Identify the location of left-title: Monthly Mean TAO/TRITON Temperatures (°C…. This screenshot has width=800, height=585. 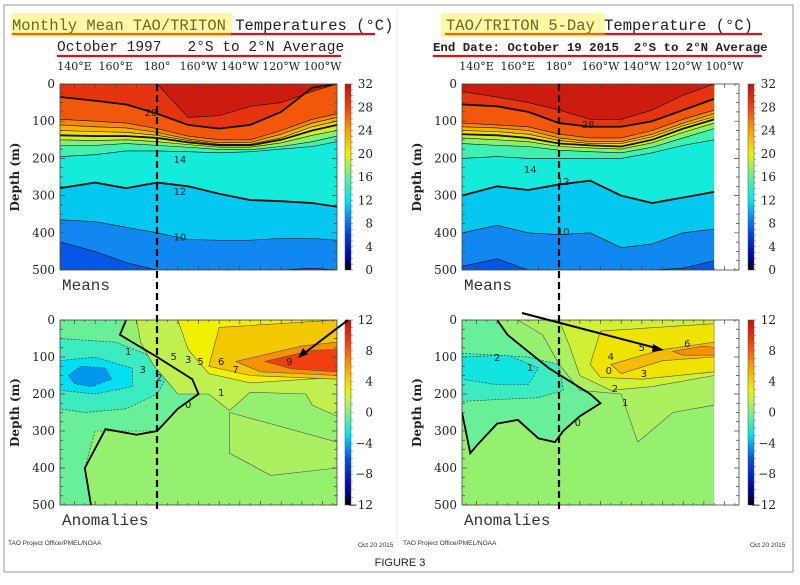
(202, 26).